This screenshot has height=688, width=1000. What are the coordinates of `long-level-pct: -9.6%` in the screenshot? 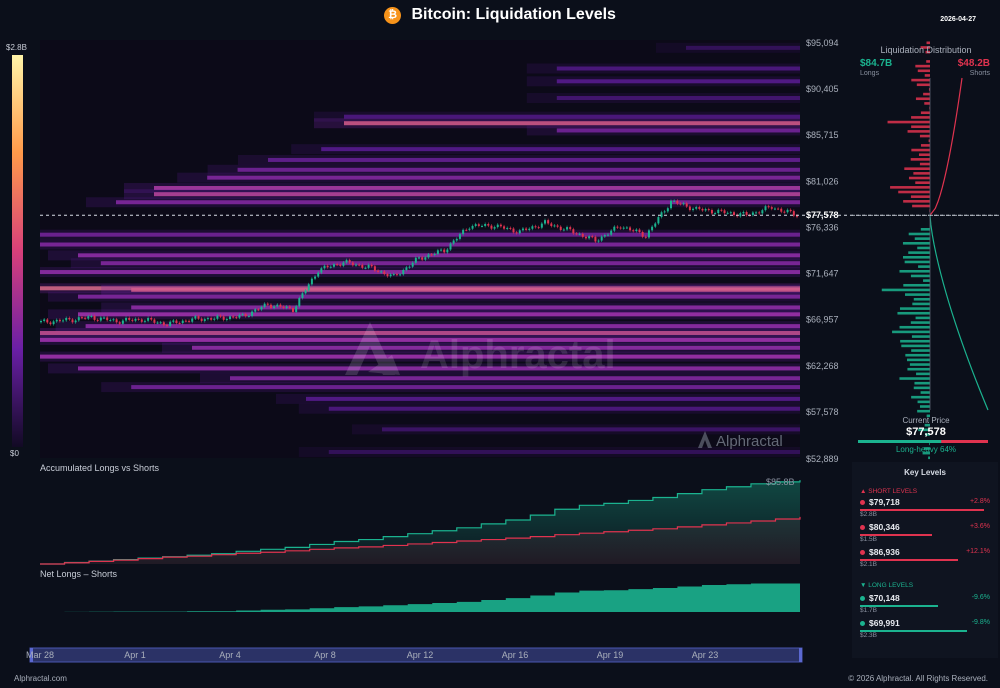 It's located at (980, 597).